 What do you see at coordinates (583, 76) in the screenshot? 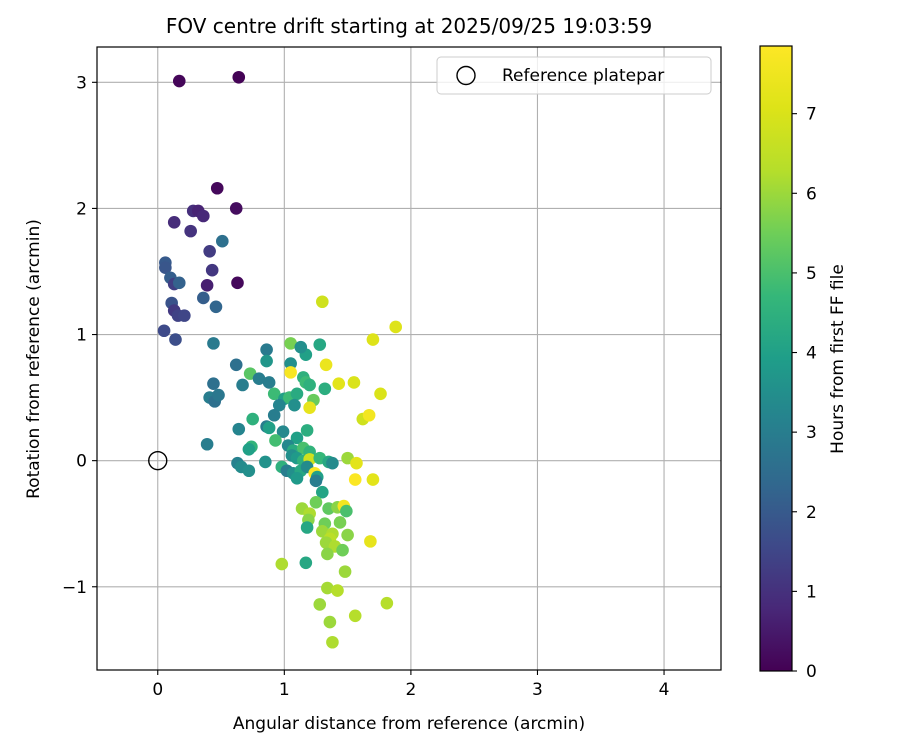
I see `legend-entry-label: Reference platepar` at bounding box center [583, 76].